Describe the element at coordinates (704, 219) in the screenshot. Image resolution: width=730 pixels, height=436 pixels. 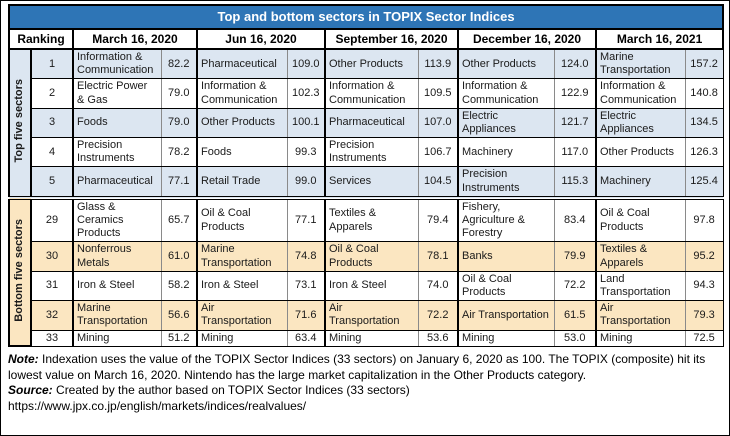
I see `value-cell: 97.8` at that location.